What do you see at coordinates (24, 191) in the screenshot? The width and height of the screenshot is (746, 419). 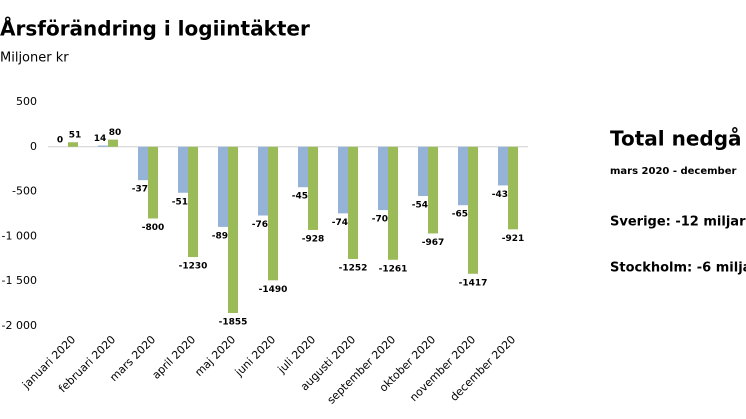 I see `y-tick-label: -500` at bounding box center [24, 191].